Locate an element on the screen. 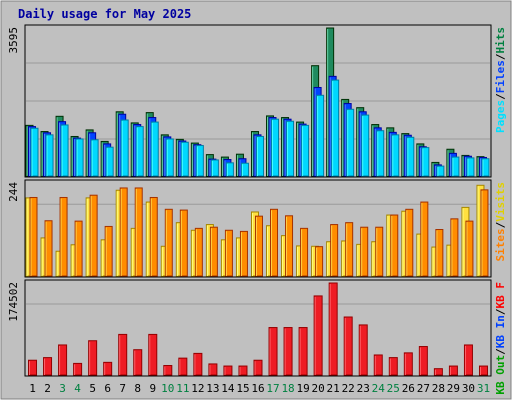 The width and height of the screenshot is (512, 405). x-tick-label: 2 is located at coordinates (47, 388).